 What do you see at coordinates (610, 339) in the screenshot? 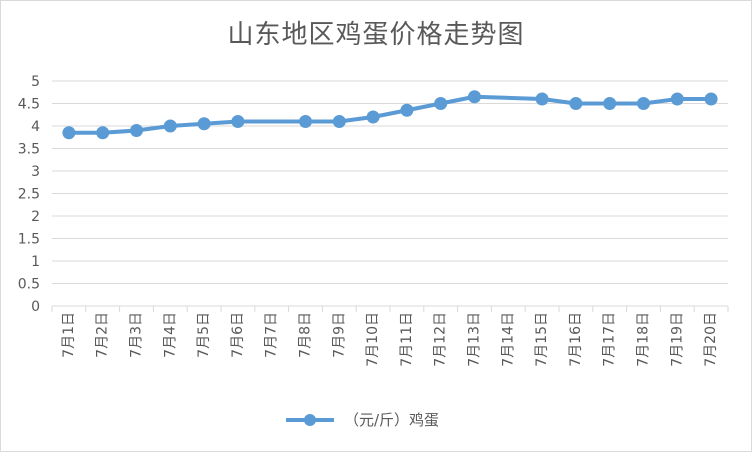
I see `x-tick-label: 7月17日` at bounding box center [610, 339].